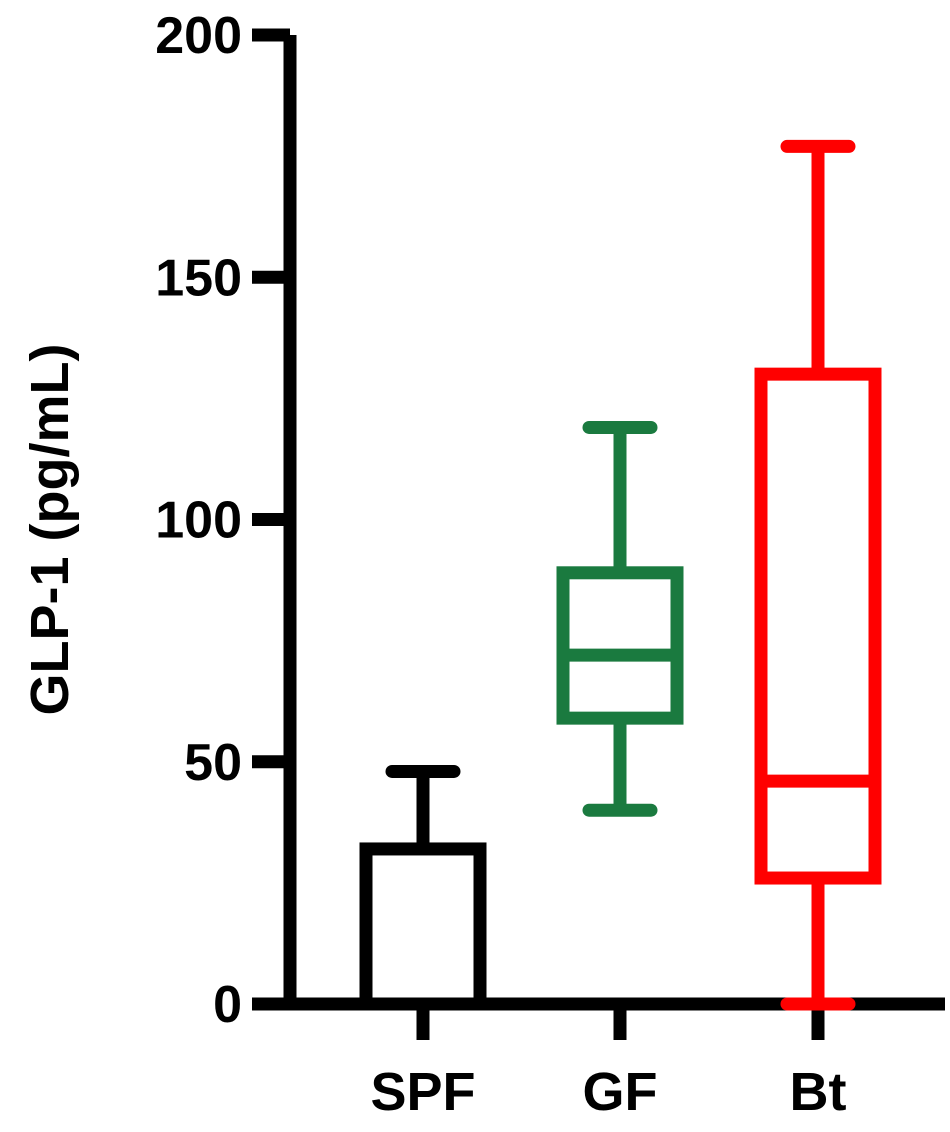 This screenshot has width=950, height=1132. I want to click on y-tick-label: 200, so click(198, 36).